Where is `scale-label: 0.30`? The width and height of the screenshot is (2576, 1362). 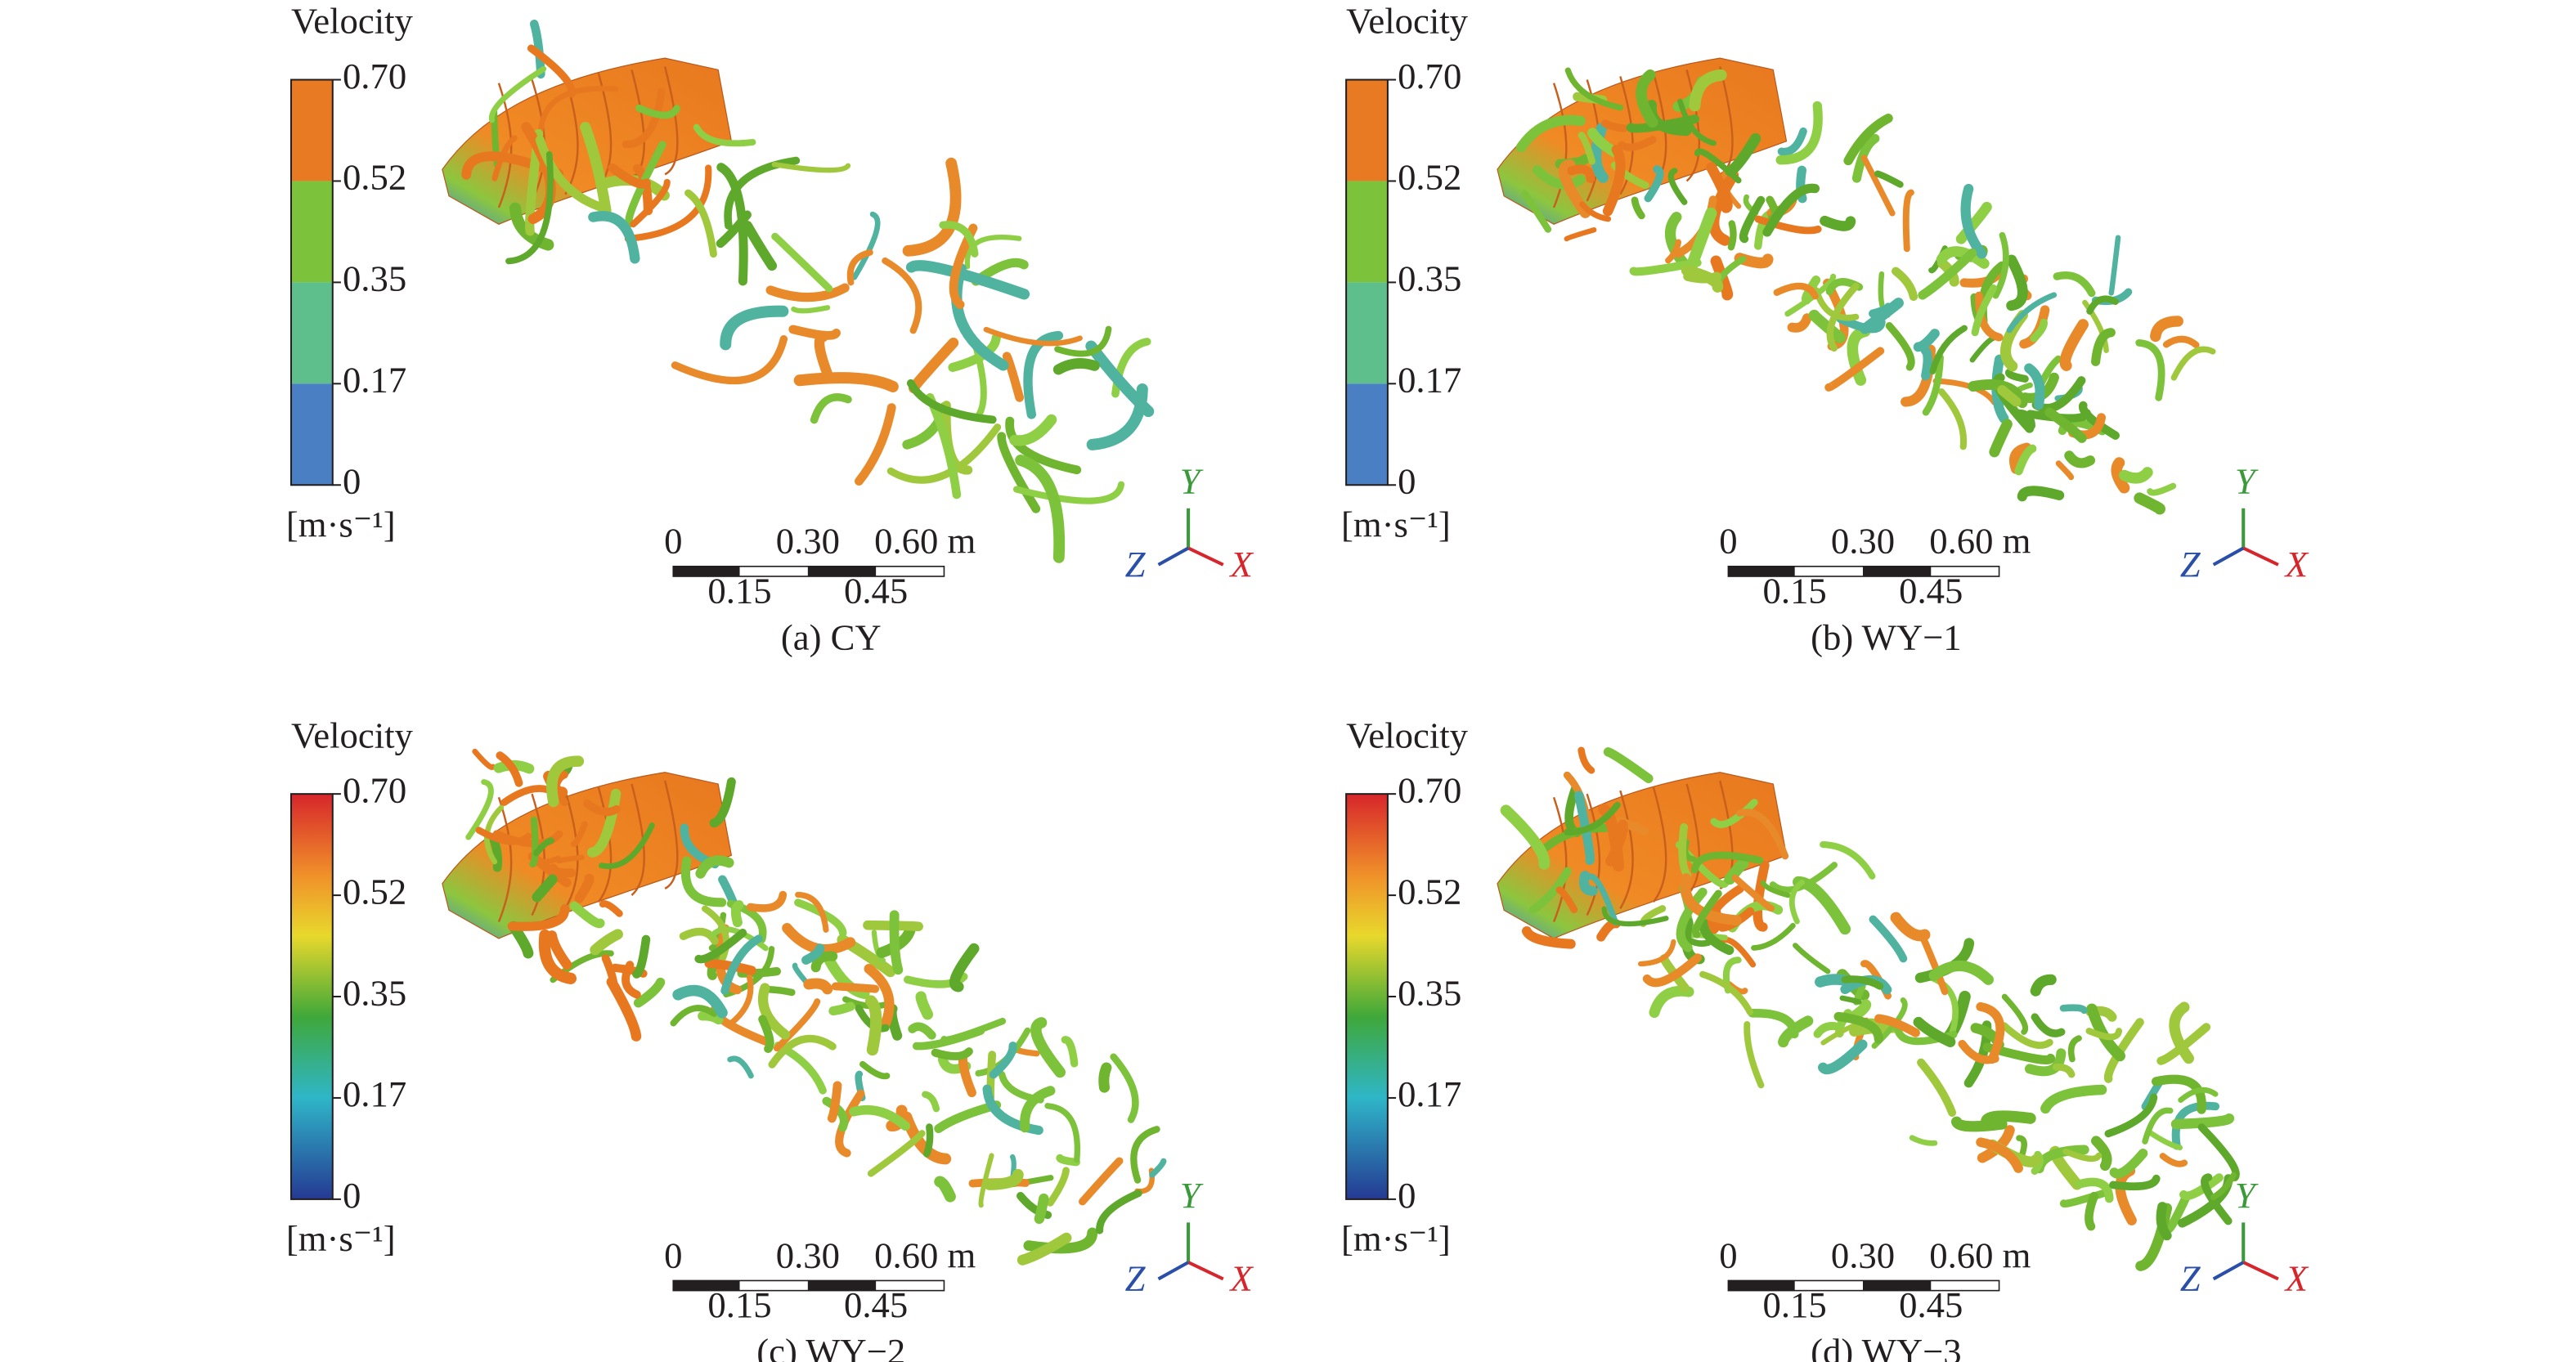
scale-label: 0.30 is located at coordinates (808, 541).